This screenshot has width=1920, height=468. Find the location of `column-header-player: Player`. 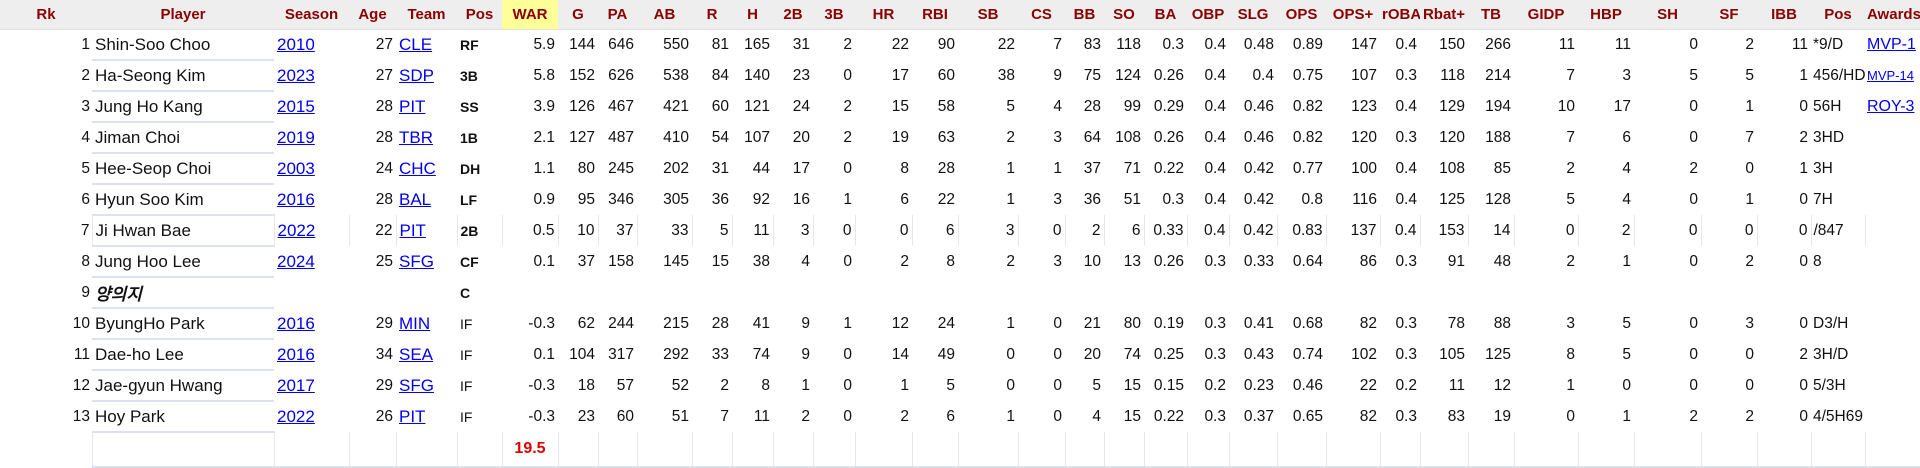

column-header-player: Player is located at coordinates (183, 15).